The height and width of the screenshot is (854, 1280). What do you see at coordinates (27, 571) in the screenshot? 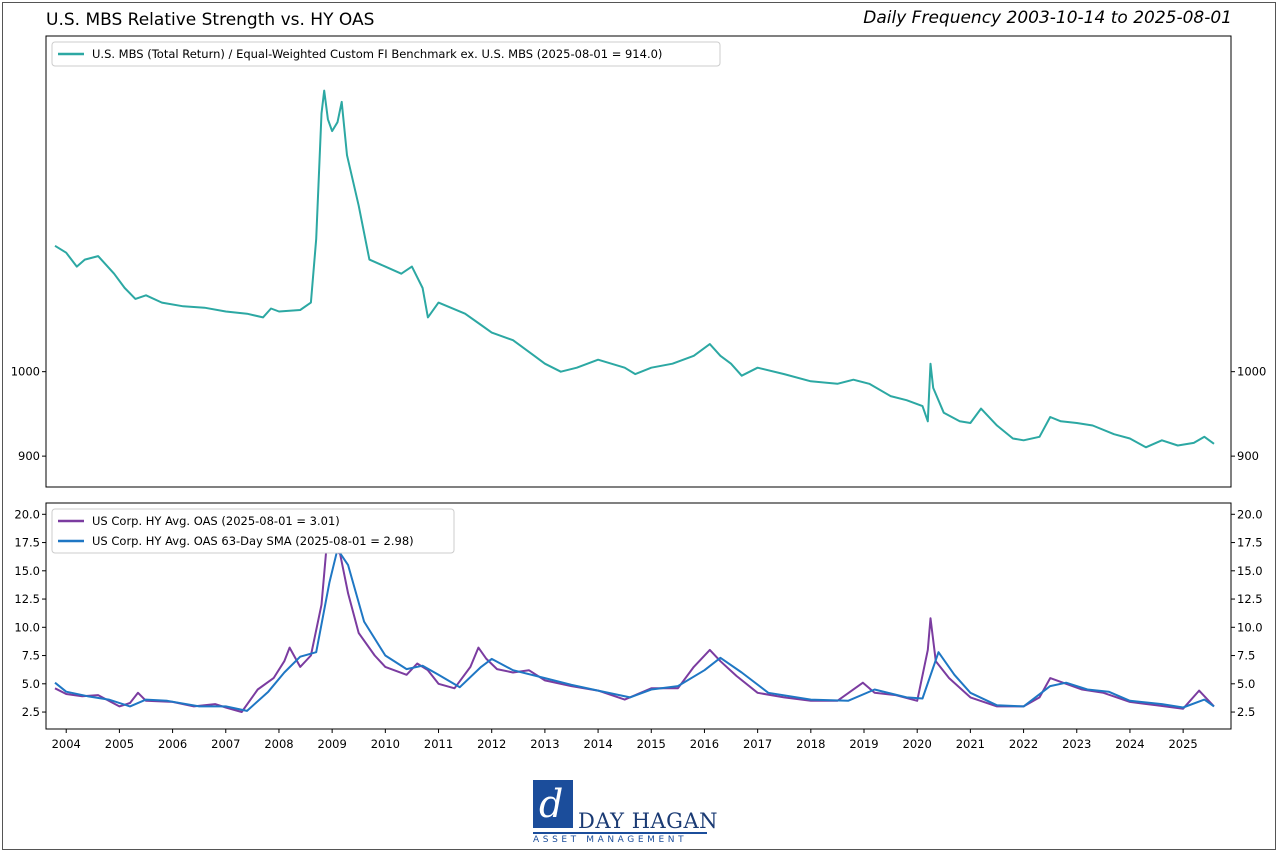
I see `bottom-ytick-label-left: 15.0` at bounding box center [27, 571].